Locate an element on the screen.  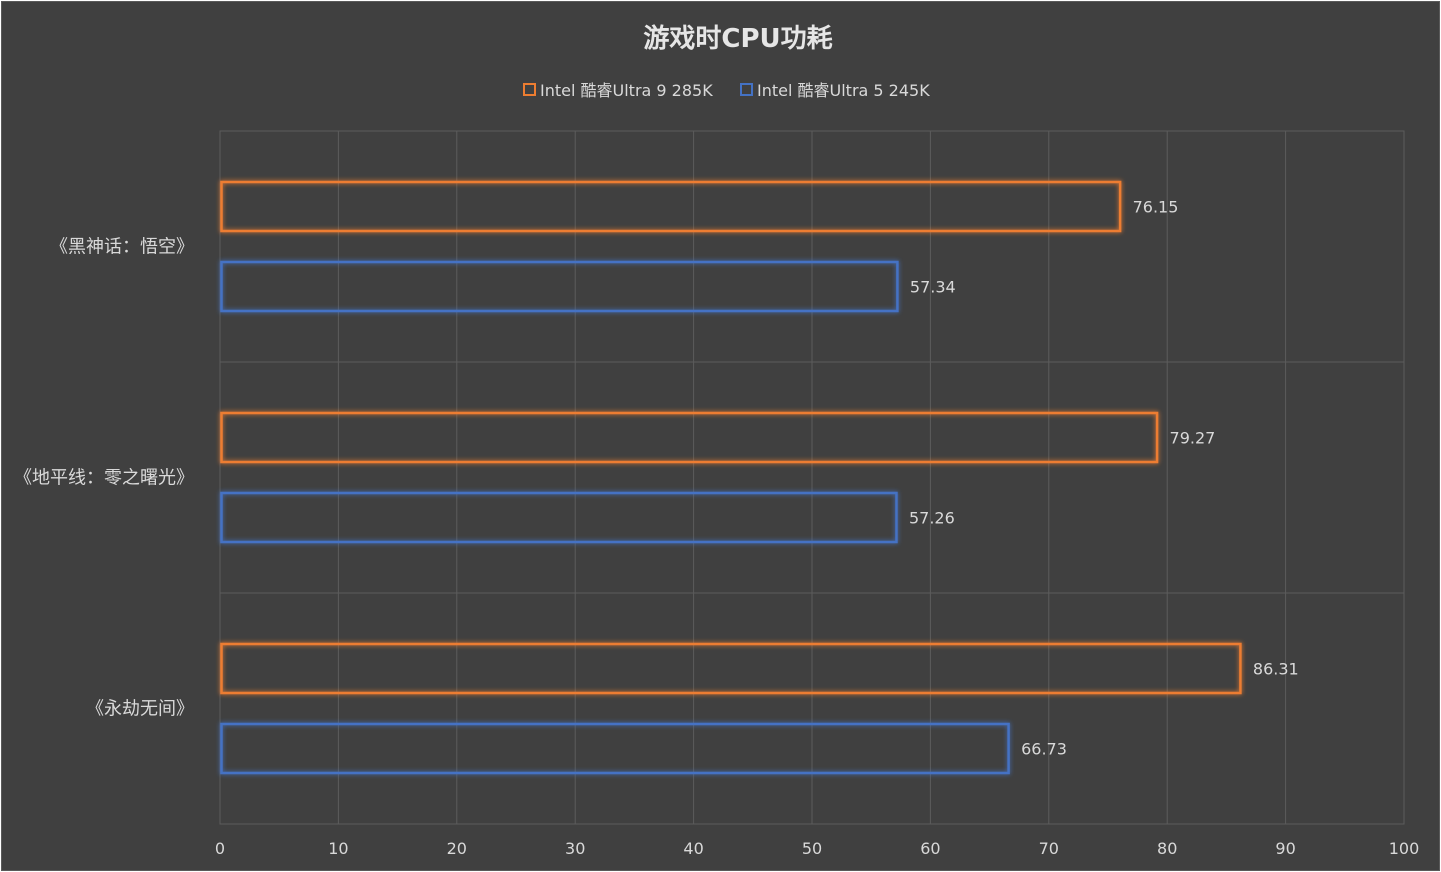
data-label: 57.34 is located at coordinates (933, 287).